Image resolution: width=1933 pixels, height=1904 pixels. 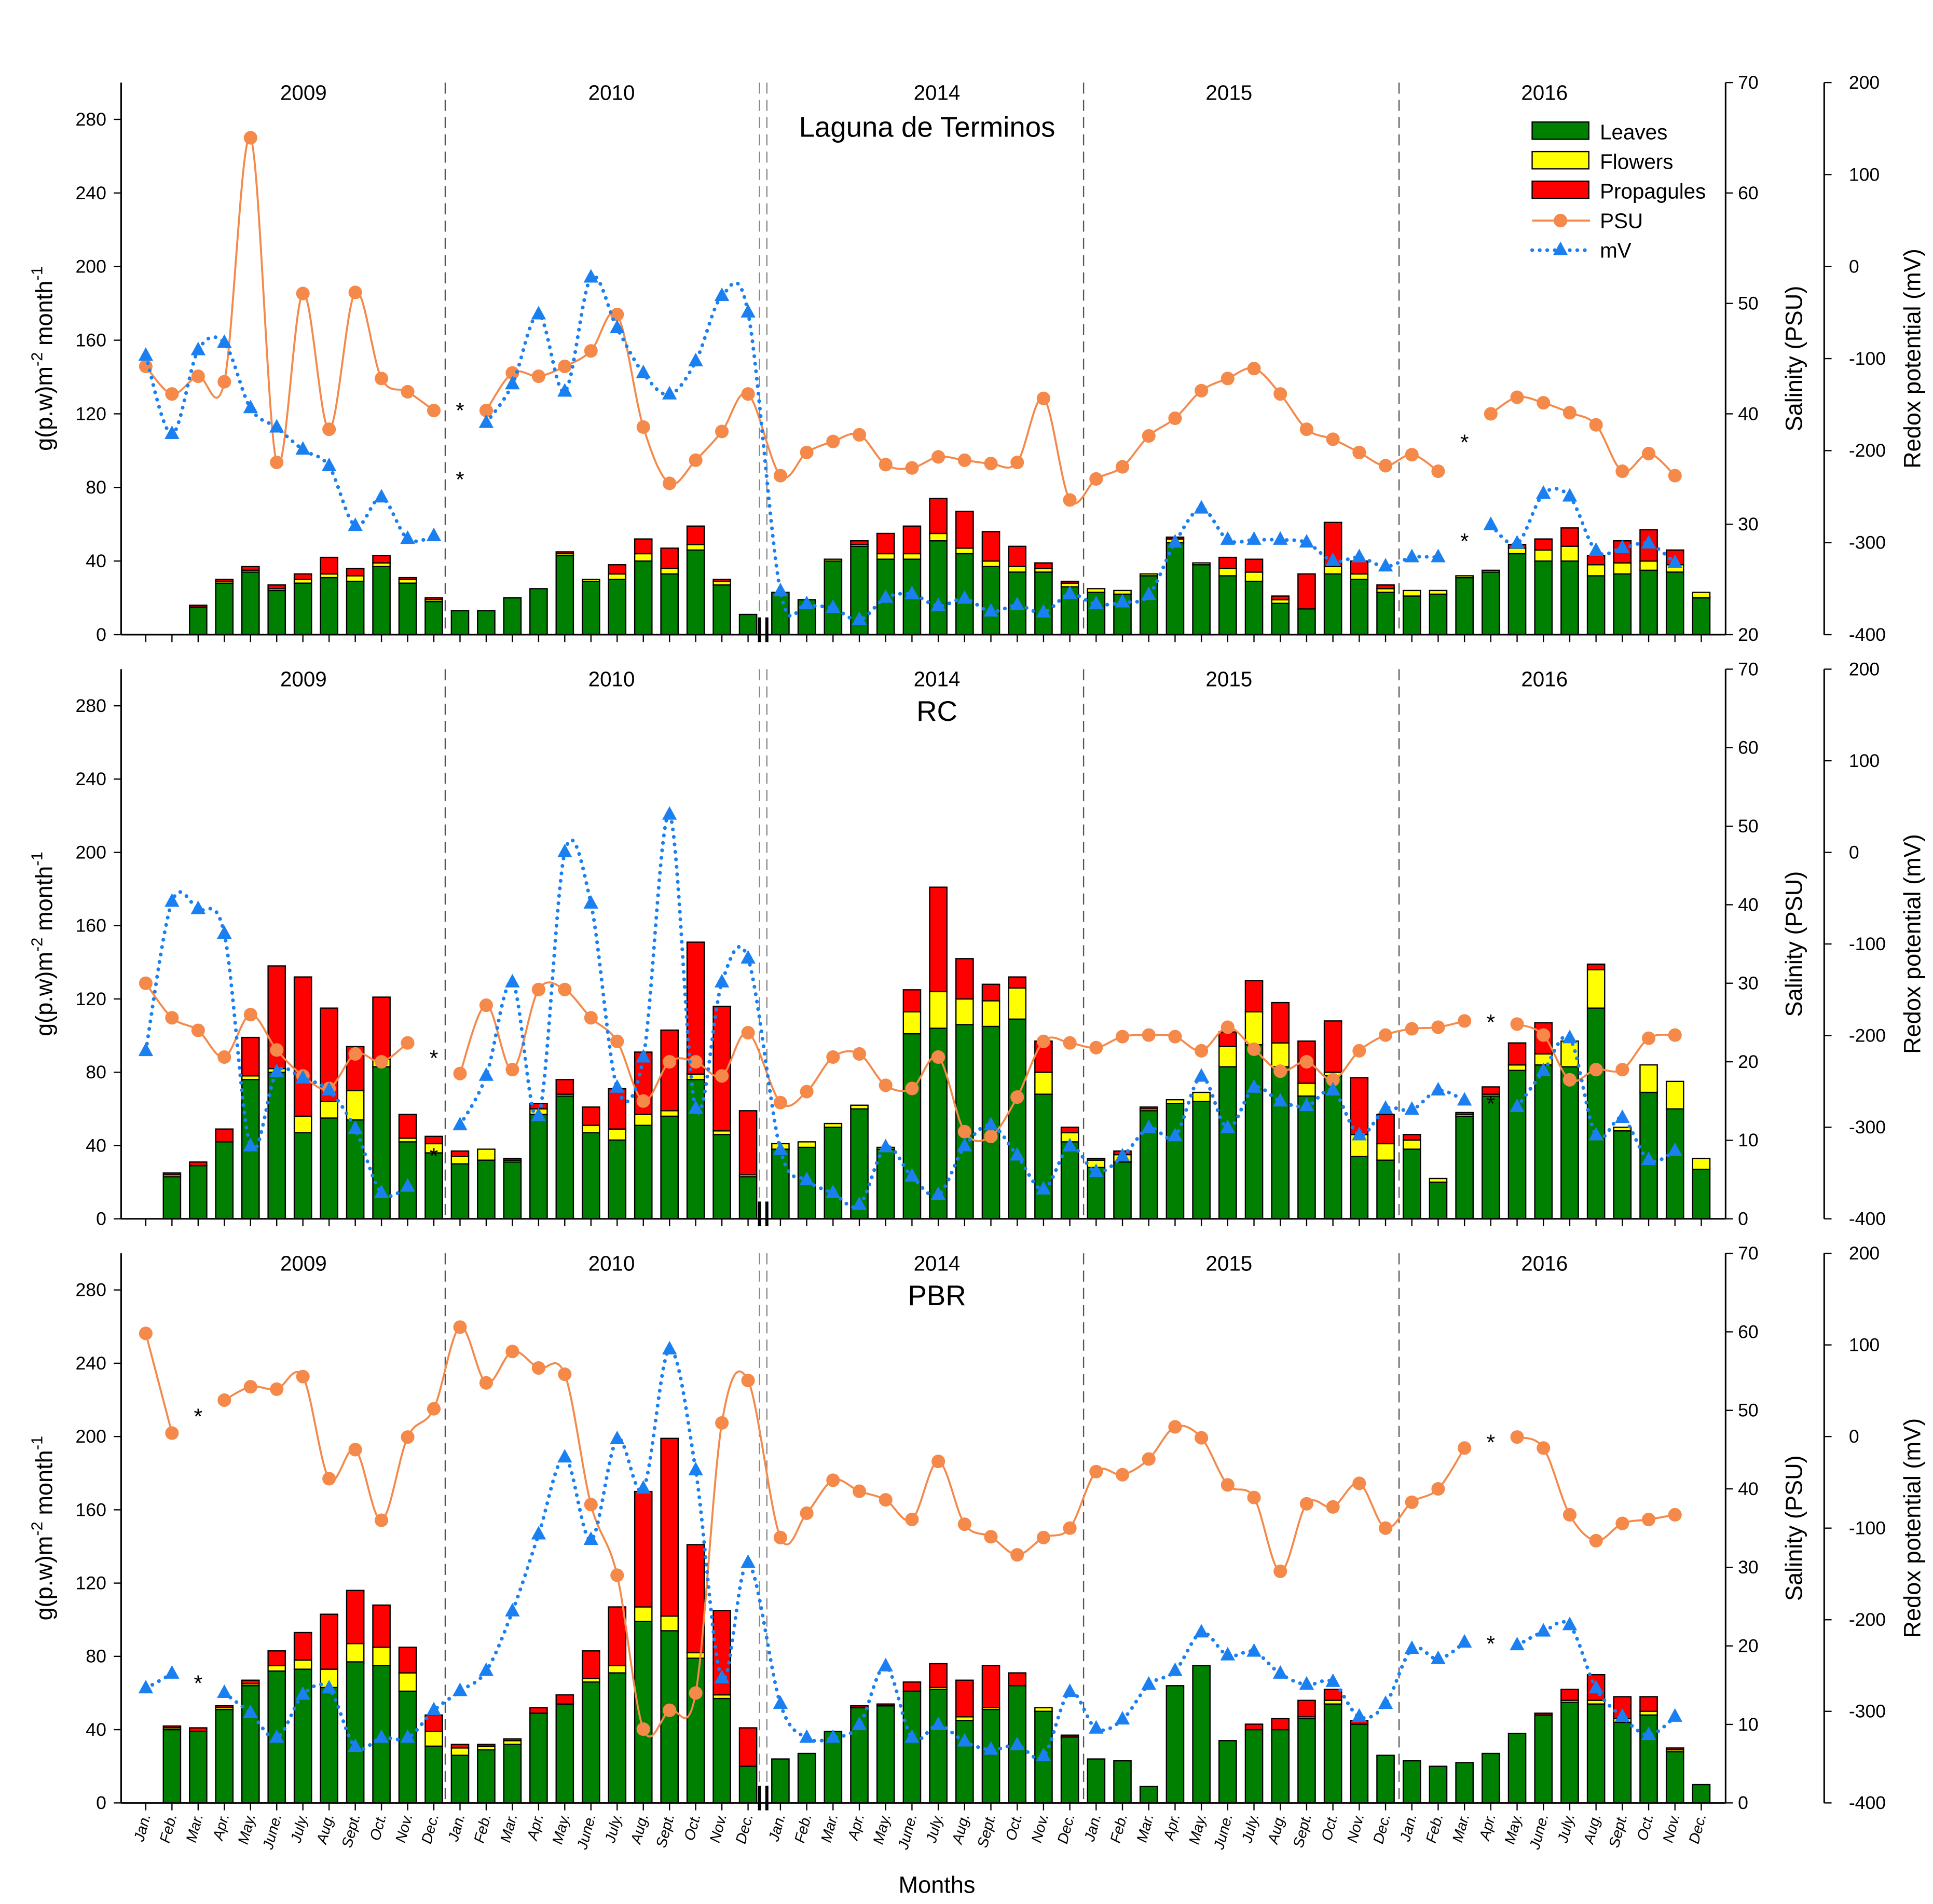 I want to click on redox-tick-label: -300, so click(x=1867, y=1711).